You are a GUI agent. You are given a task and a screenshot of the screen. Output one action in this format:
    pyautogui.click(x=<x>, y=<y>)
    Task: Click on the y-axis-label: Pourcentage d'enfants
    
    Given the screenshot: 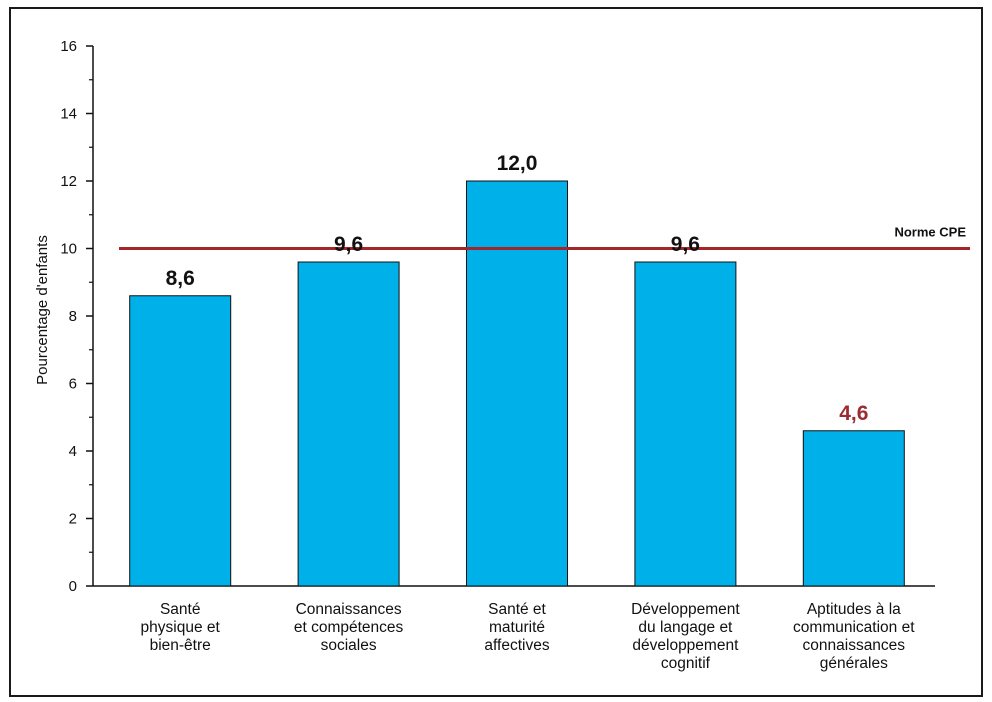 What is the action you would take?
    pyautogui.click(x=42, y=310)
    